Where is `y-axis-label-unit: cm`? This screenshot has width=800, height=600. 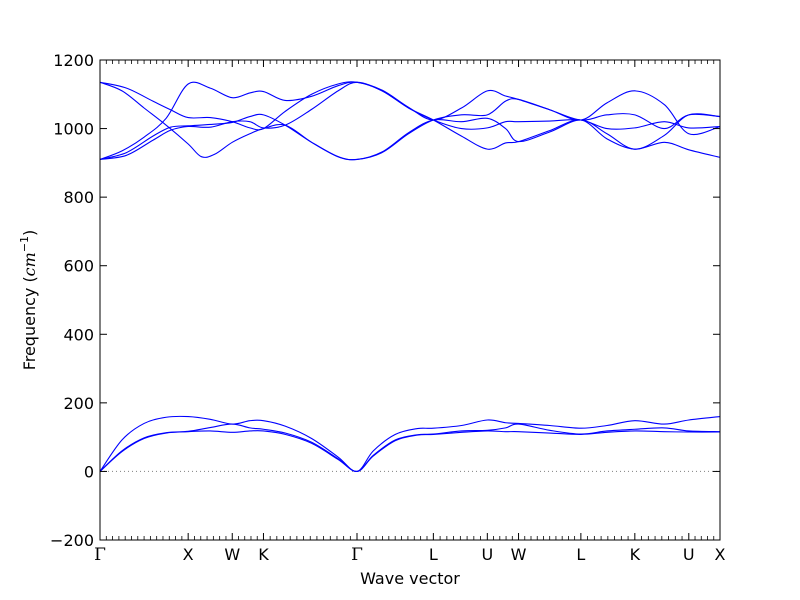
y-axis-label-unit: cm is located at coordinates (29, 264).